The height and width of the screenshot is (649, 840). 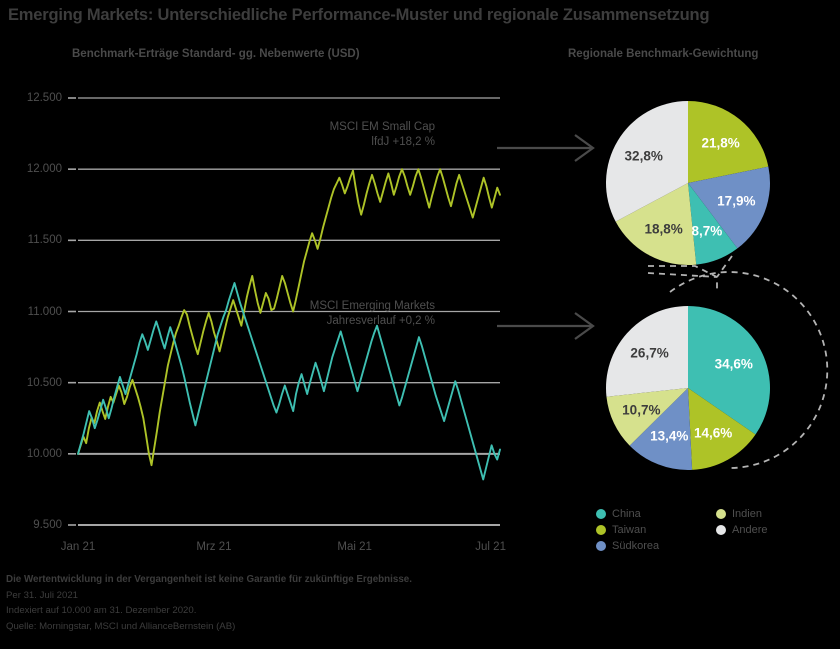 I want to click on pie-slice-label: 13,4%, so click(x=669, y=436).